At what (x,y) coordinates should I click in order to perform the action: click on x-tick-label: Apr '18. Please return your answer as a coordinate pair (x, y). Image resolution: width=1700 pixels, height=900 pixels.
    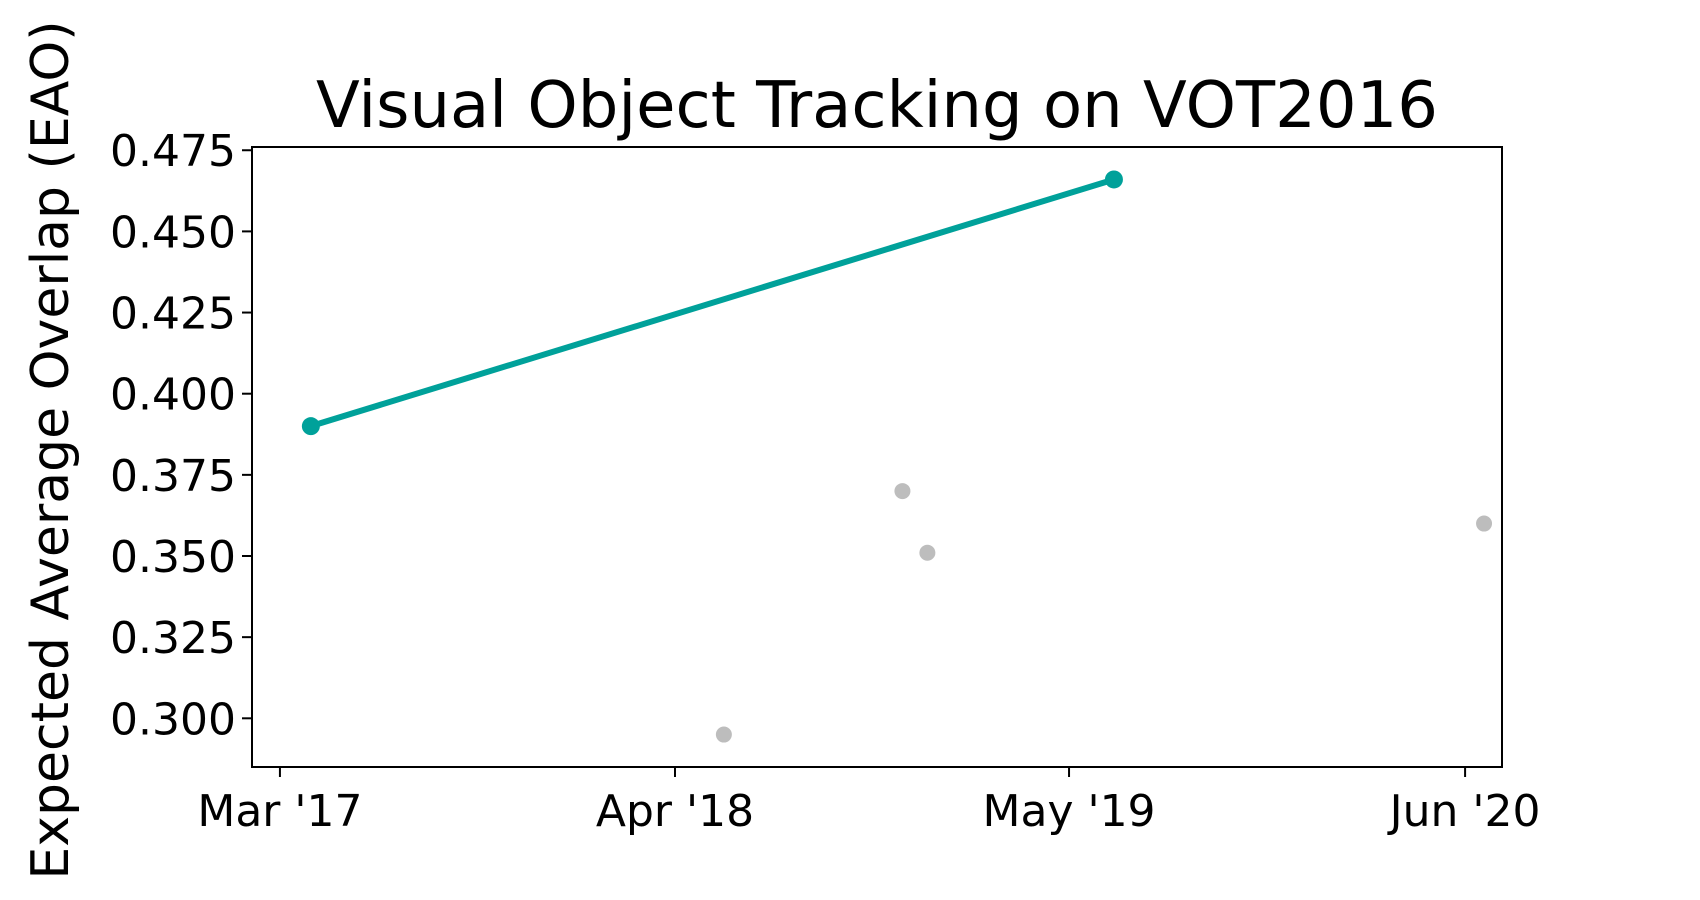
    Looking at the image, I should click on (675, 811).